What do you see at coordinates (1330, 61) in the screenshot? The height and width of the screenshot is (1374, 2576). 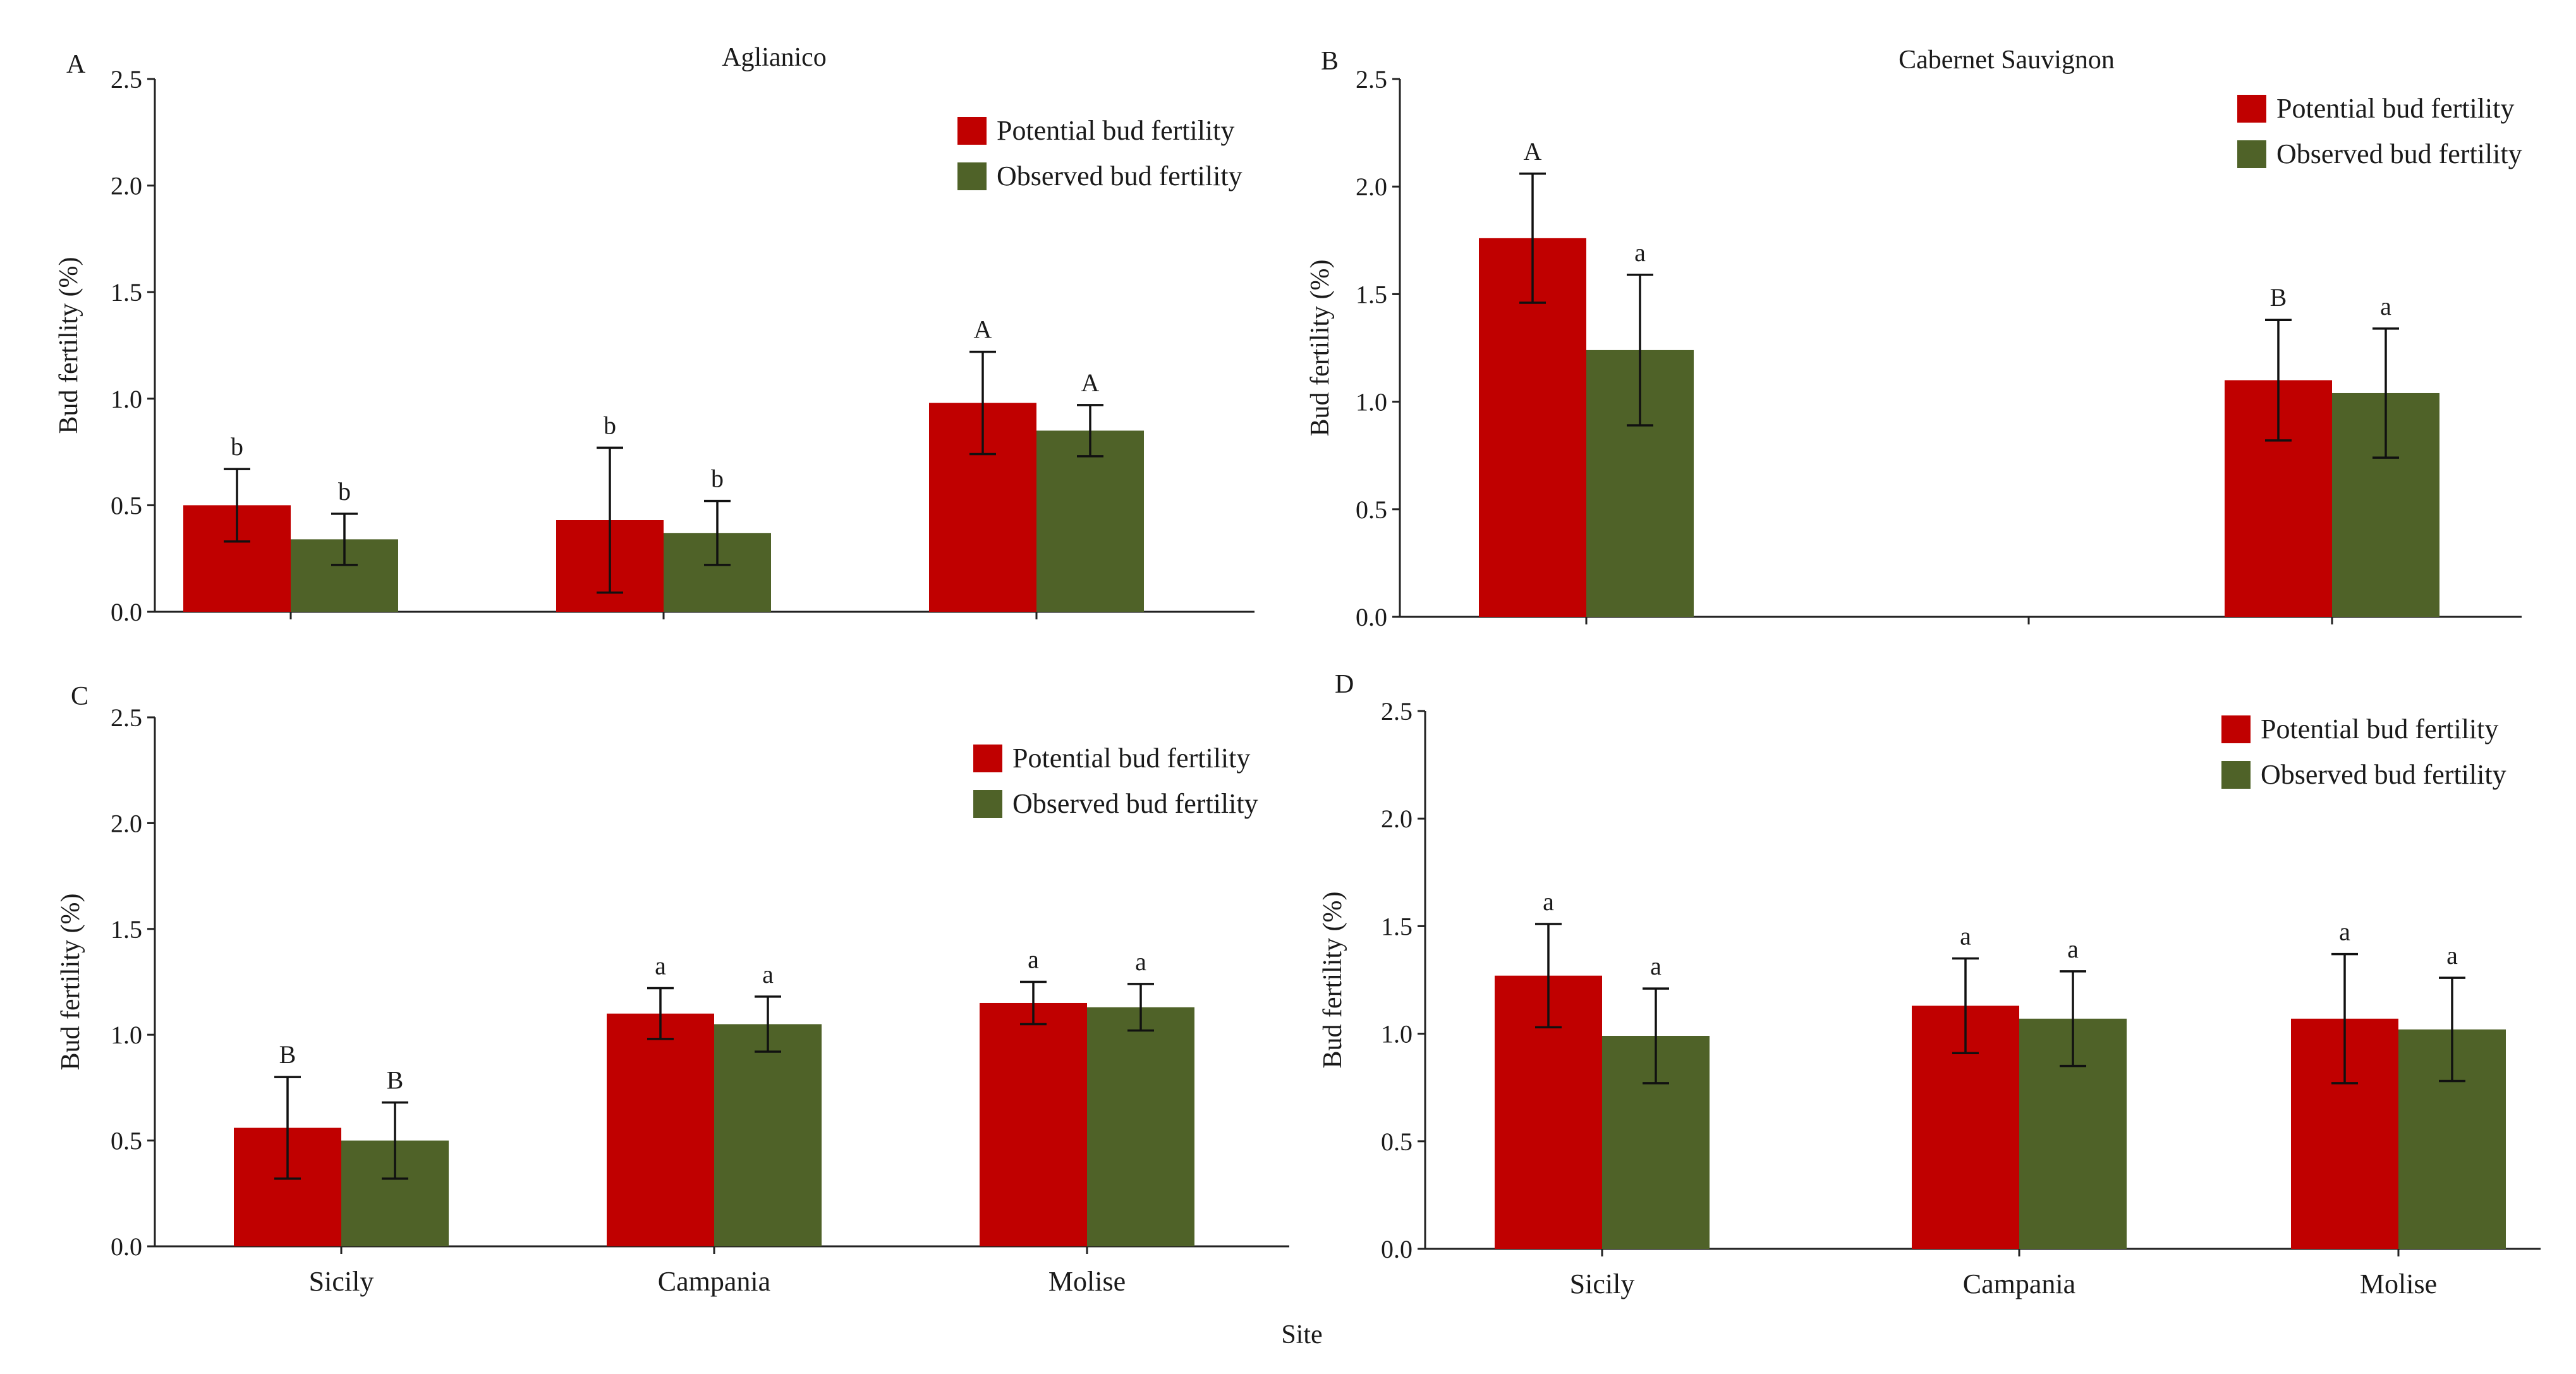 I see `panel-letter: B` at bounding box center [1330, 61].